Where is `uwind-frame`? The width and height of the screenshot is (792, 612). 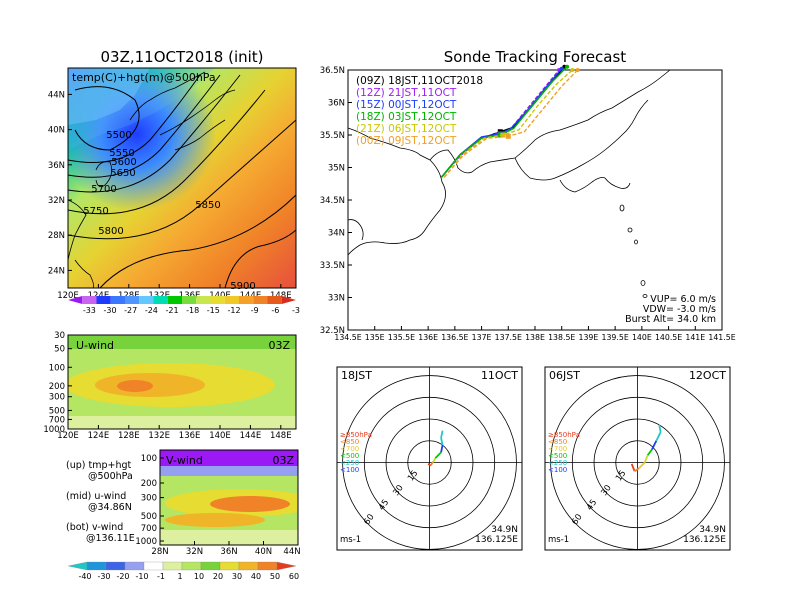 uwind-frame is located at coordinates (182, 382).